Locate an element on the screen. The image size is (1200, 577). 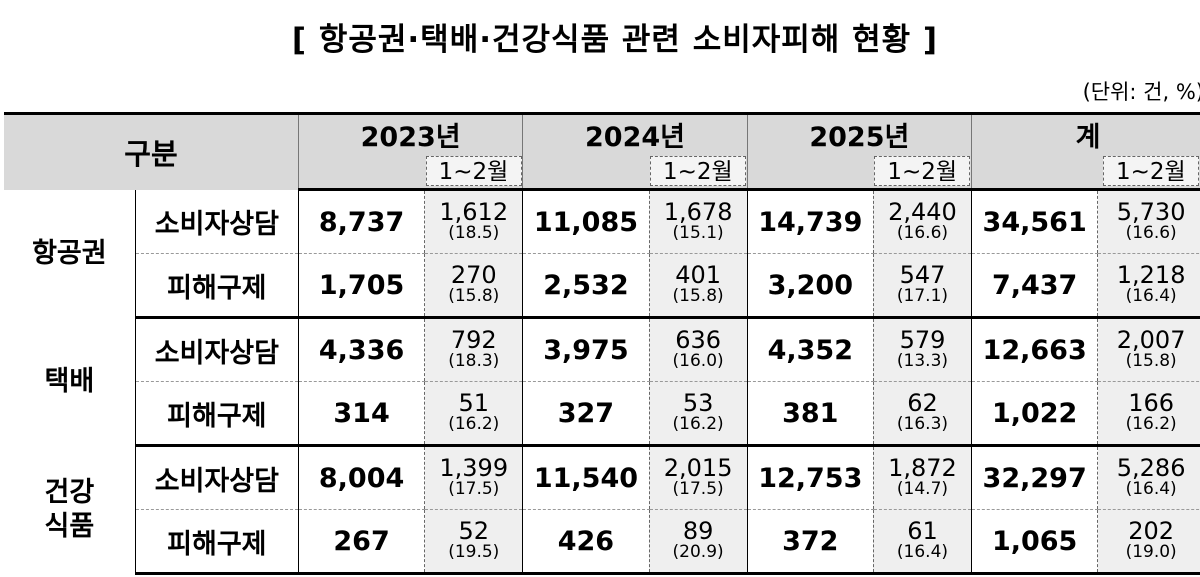
category-name-line: 건강 is located at coordinates (69, 492).